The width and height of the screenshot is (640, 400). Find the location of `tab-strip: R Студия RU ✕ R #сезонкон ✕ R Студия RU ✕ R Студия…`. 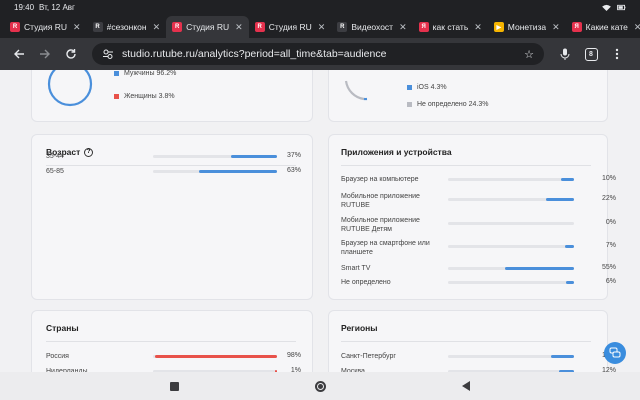

tab-strip: R Студия RU ✕ R #сезонкон ✕ R Студия RU ✕ R Студия… is located at coordinates (320, 26).